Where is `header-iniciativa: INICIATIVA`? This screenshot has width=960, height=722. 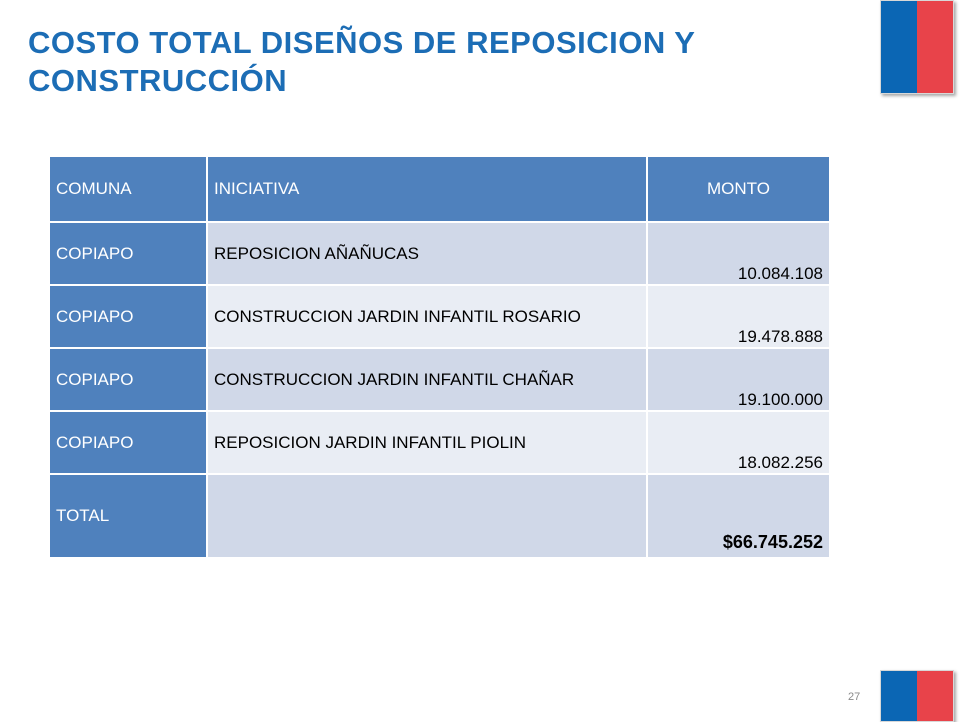 header-iniciativa: INICIATIVA is located at coordinates (427, 189).